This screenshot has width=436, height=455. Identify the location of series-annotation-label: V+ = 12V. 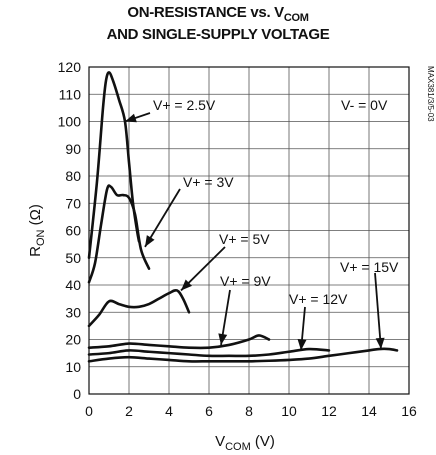
(318, 299).